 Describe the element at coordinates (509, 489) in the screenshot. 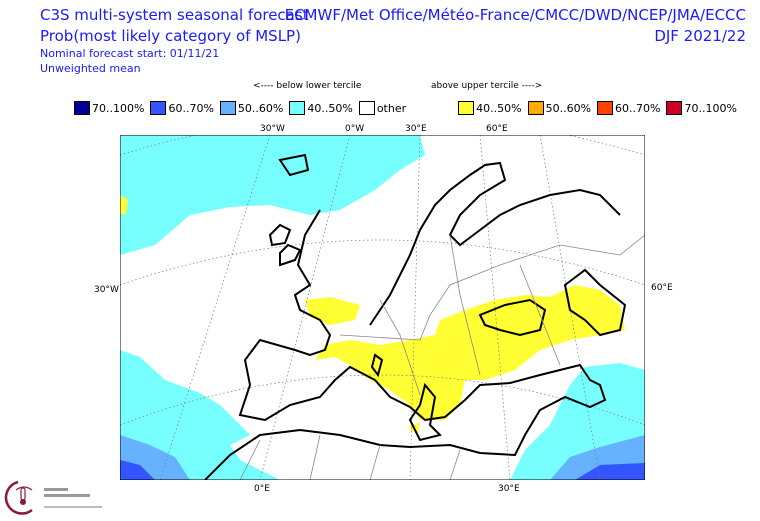

I see `bottom-label: 30°E` at that location.